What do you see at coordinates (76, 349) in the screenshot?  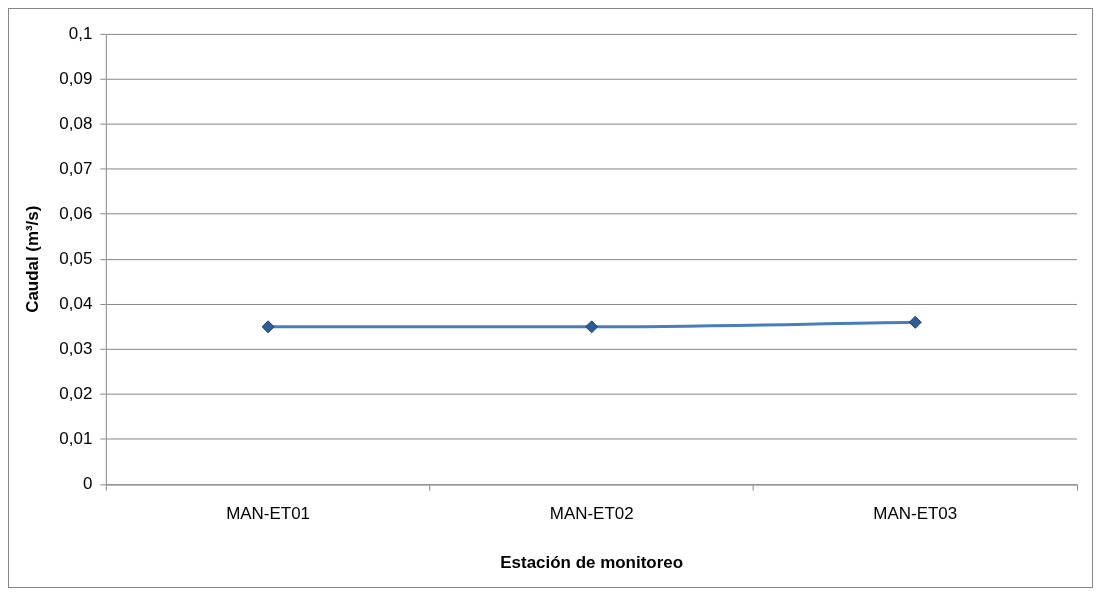 I see `y-tick-label: 0,03` at bounding box center [76, 349].